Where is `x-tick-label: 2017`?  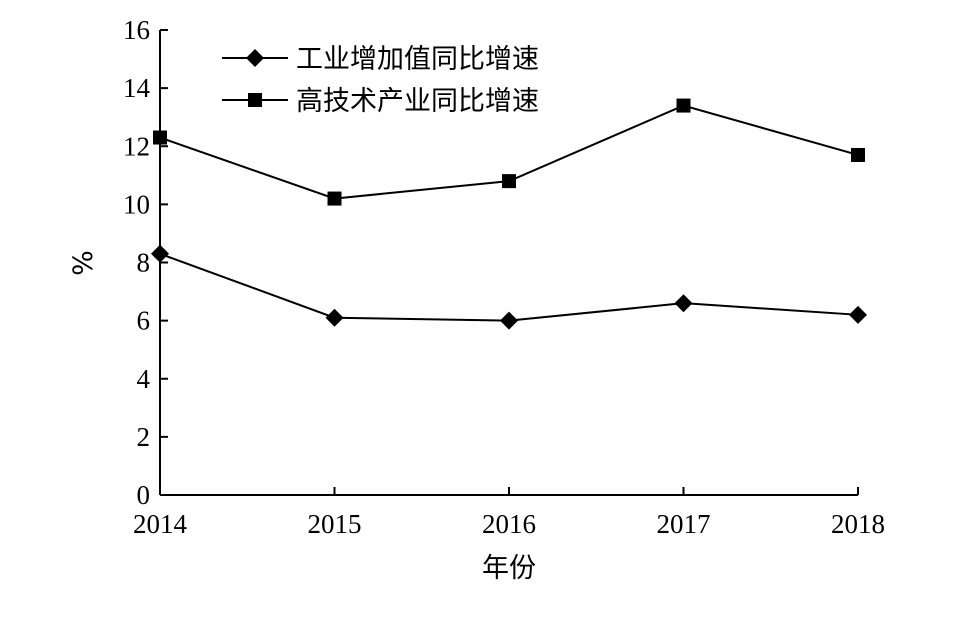 x-tick-label: 2017 is located at coordinates (684, 524).